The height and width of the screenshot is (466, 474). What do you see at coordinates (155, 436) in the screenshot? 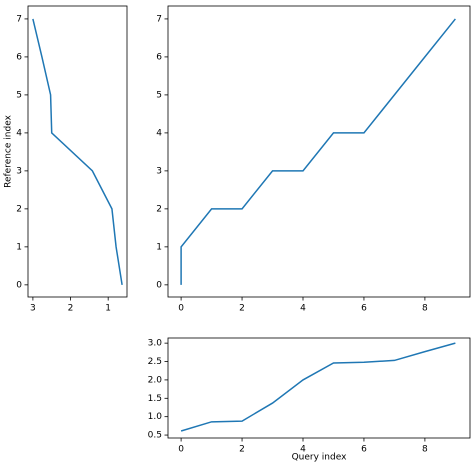
I see `y-tick-label: 0.5` at bounding box center [155, 436].